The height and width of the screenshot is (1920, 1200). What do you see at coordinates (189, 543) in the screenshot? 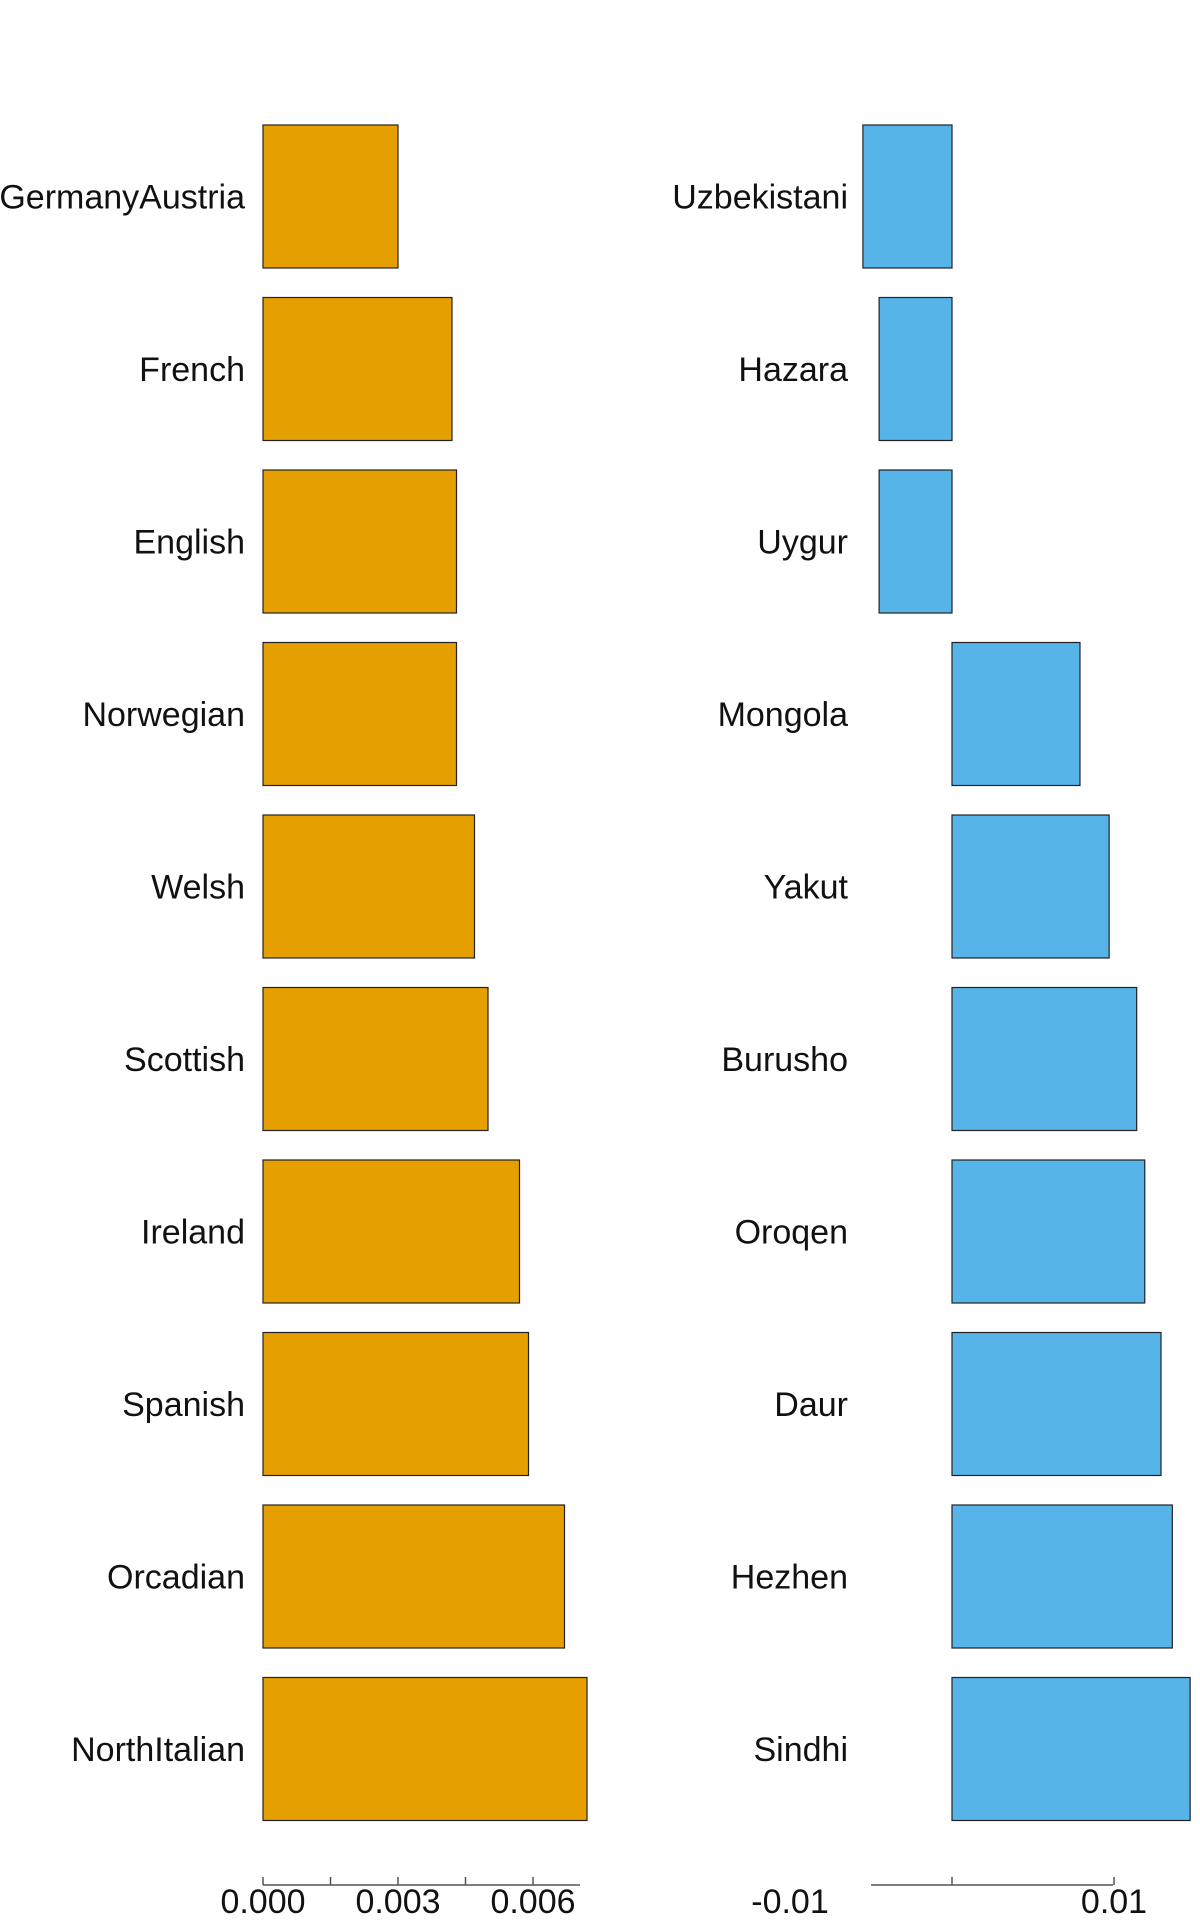
I see `category-label-english: English` at bounding box center [189, 543].